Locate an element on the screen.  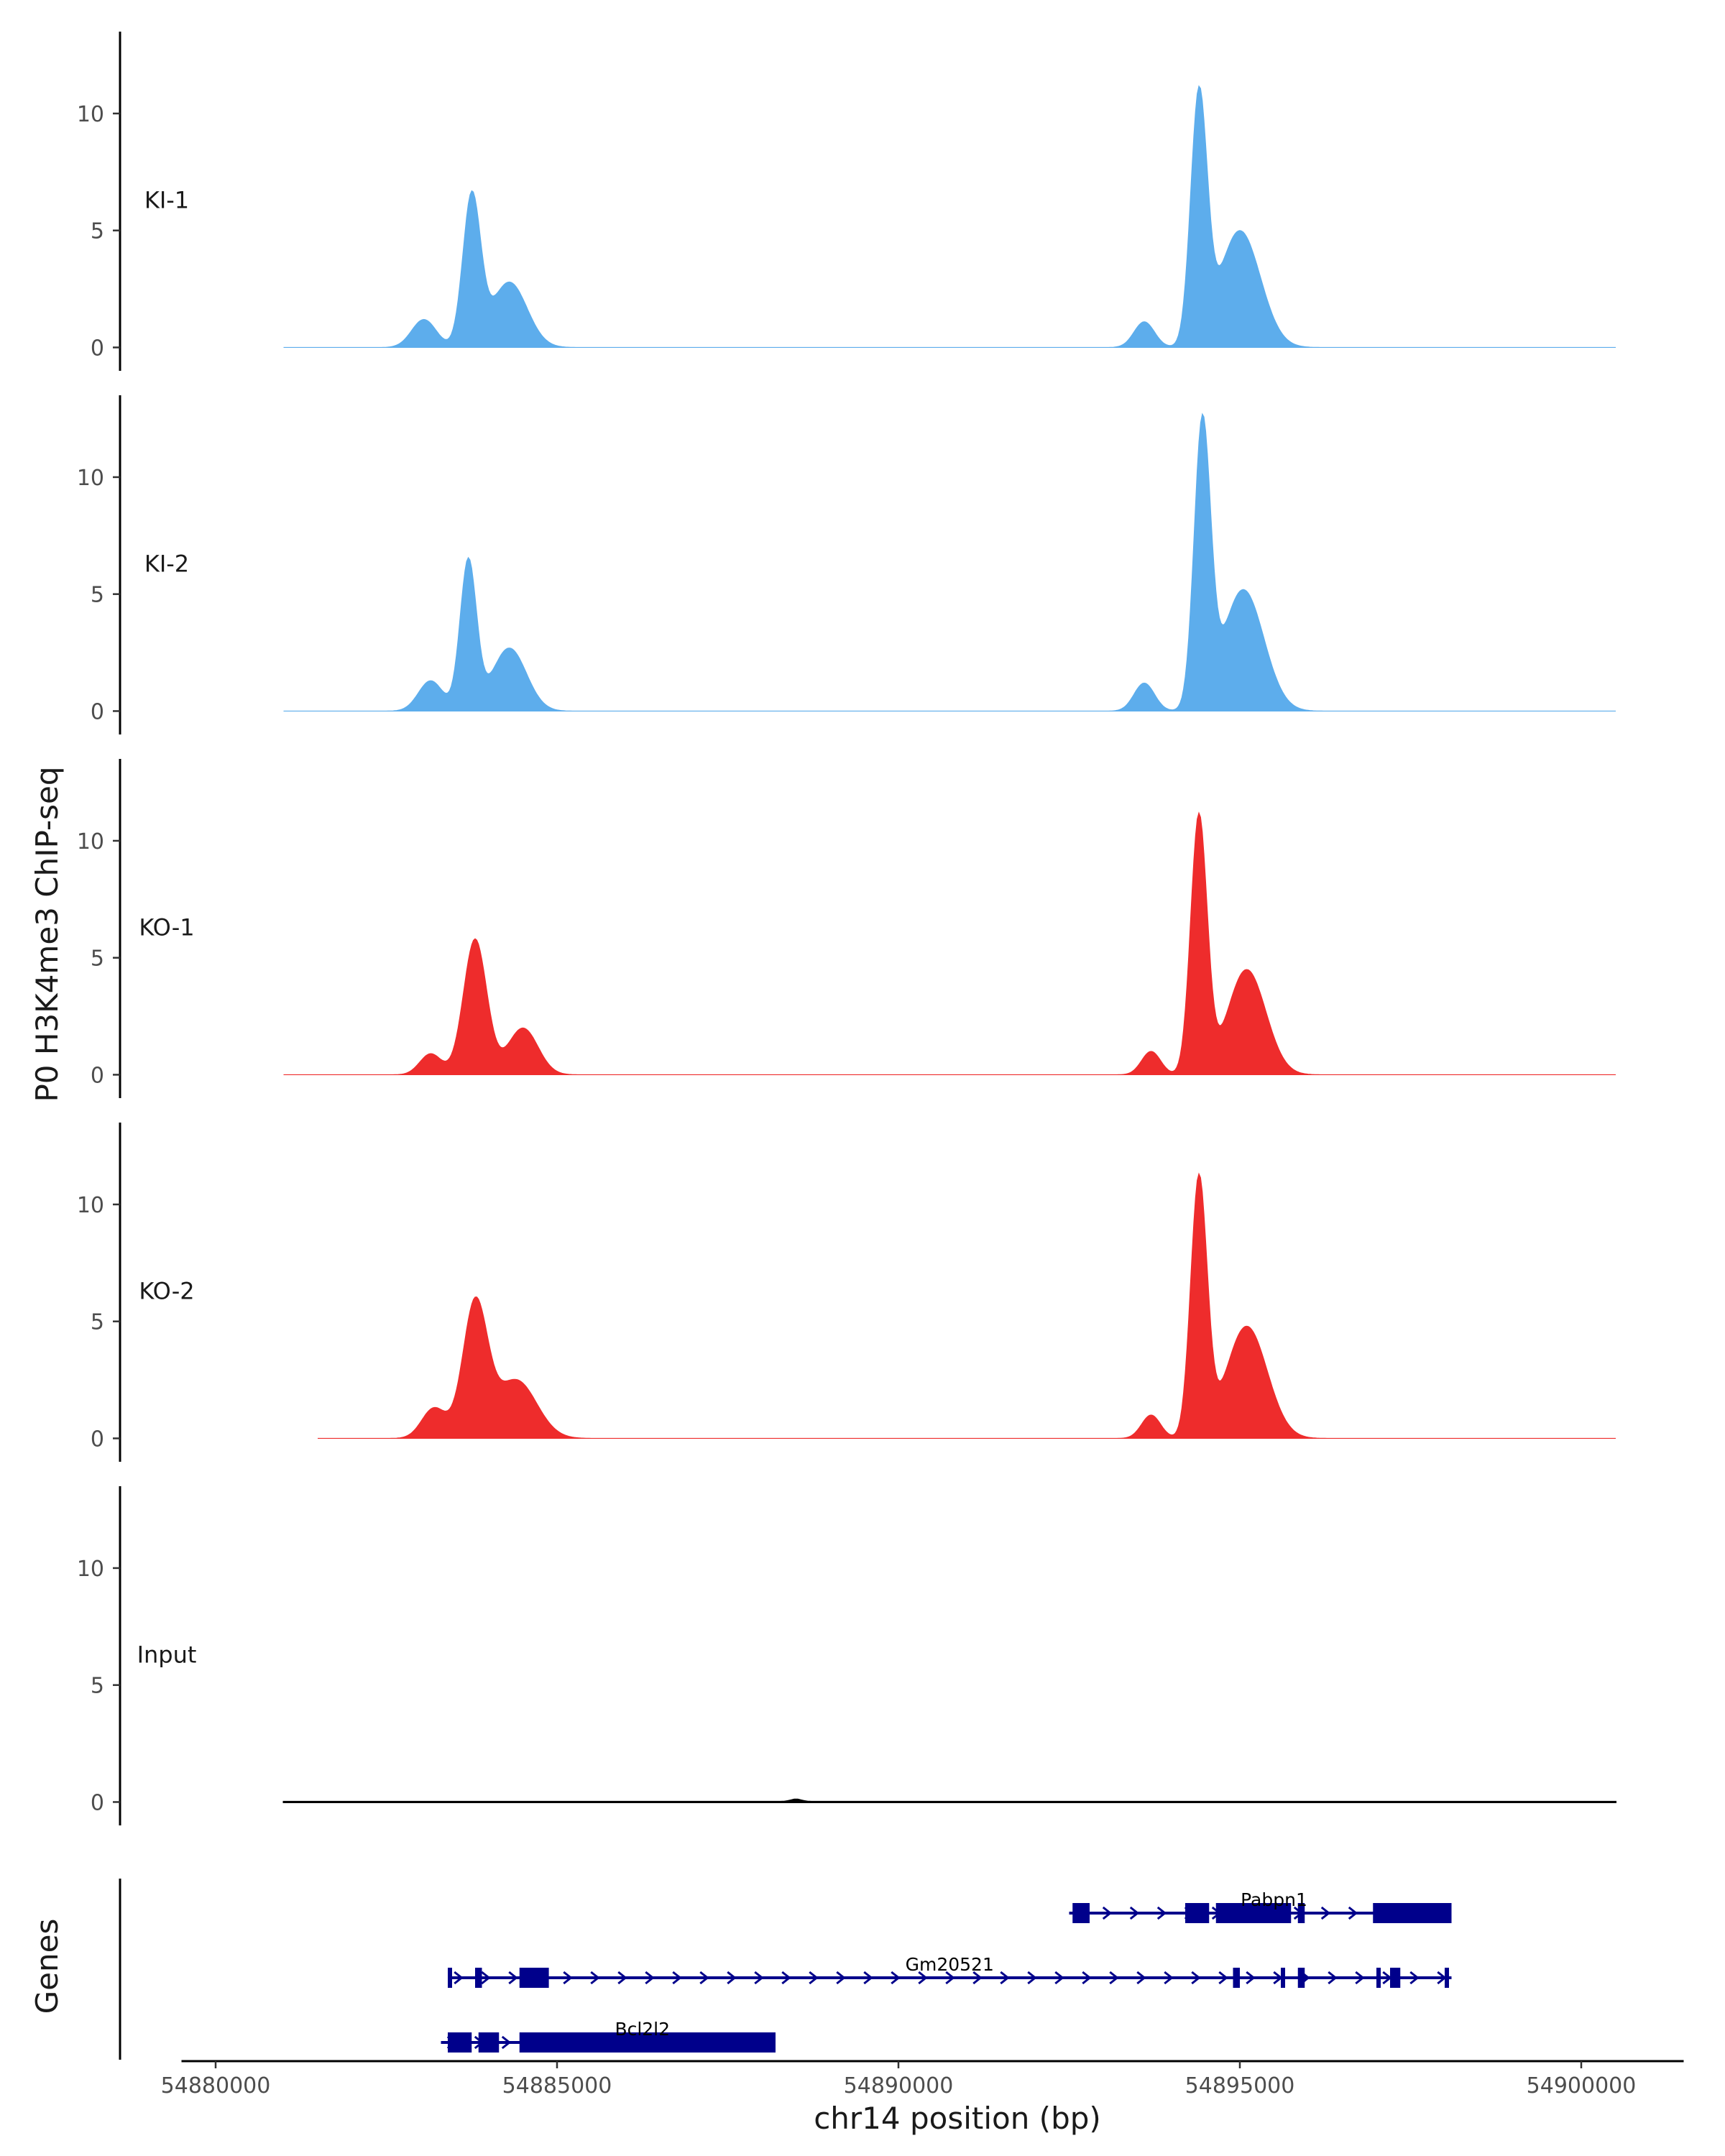
x-tick-label: 54880000 is located at coordinates (216, 2086).